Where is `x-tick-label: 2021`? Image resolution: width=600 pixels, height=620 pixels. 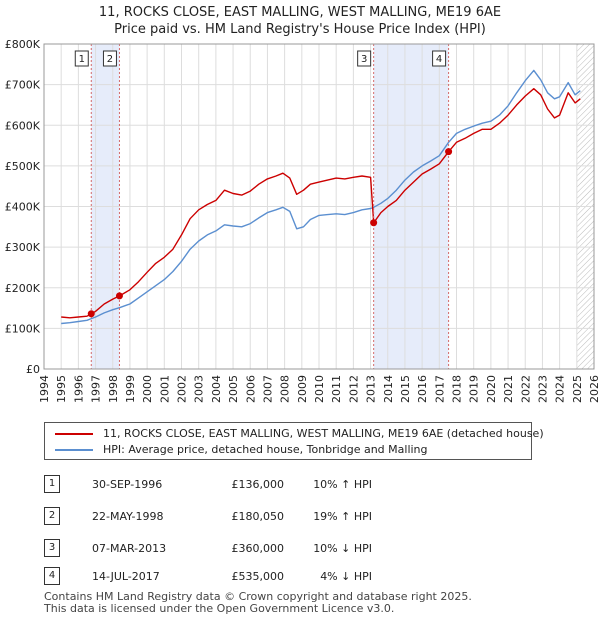
x-tick-label: 2021 is located at coordinates (508, 389).